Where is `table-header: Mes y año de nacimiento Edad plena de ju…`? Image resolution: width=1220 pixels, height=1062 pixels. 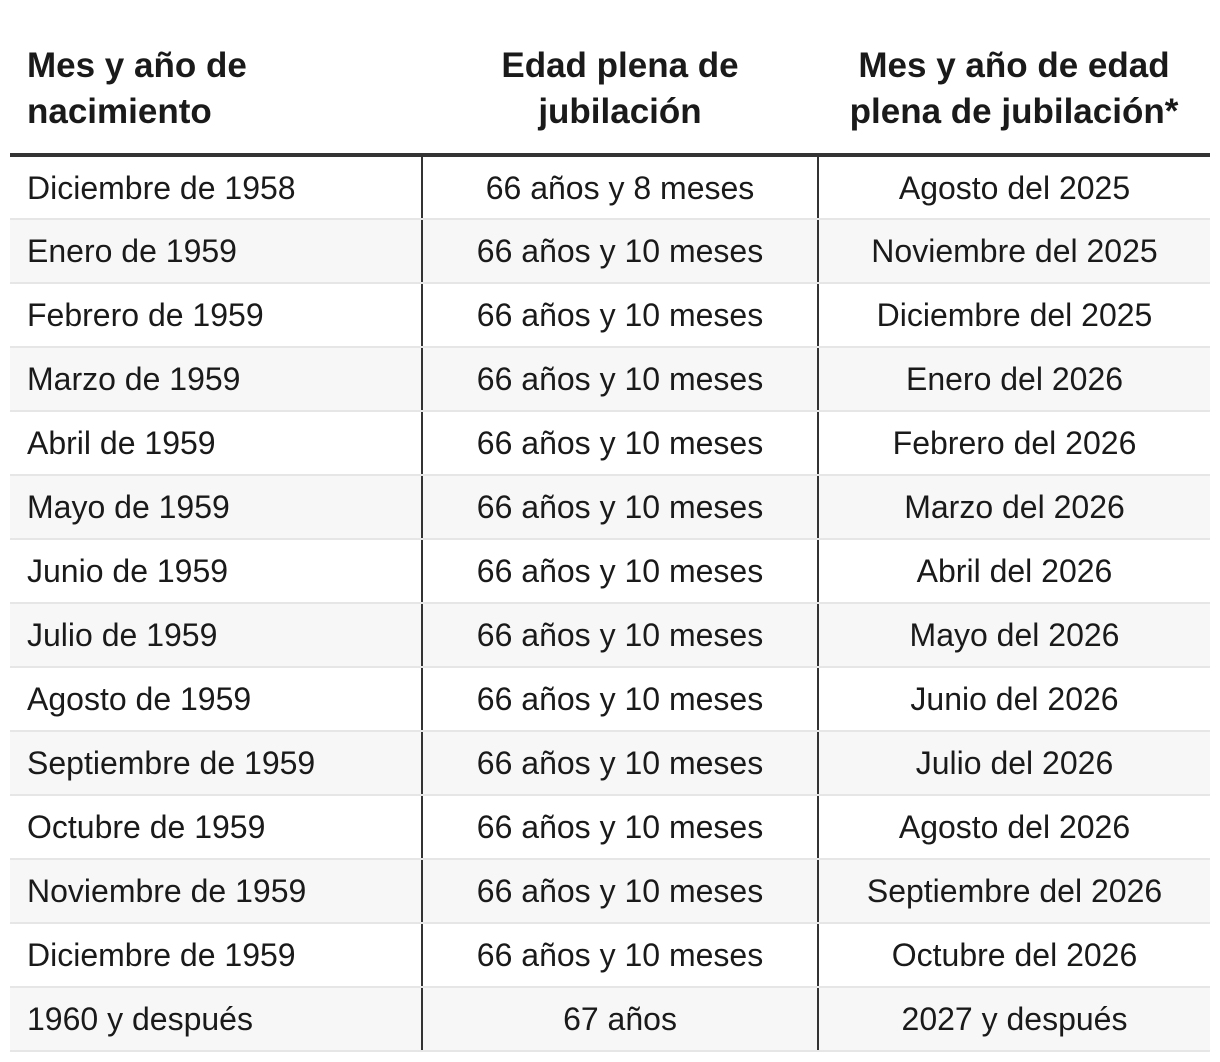
table-header: Mes y año de nacimiento Edad plena de ju… is located at coordinates (610, 78).